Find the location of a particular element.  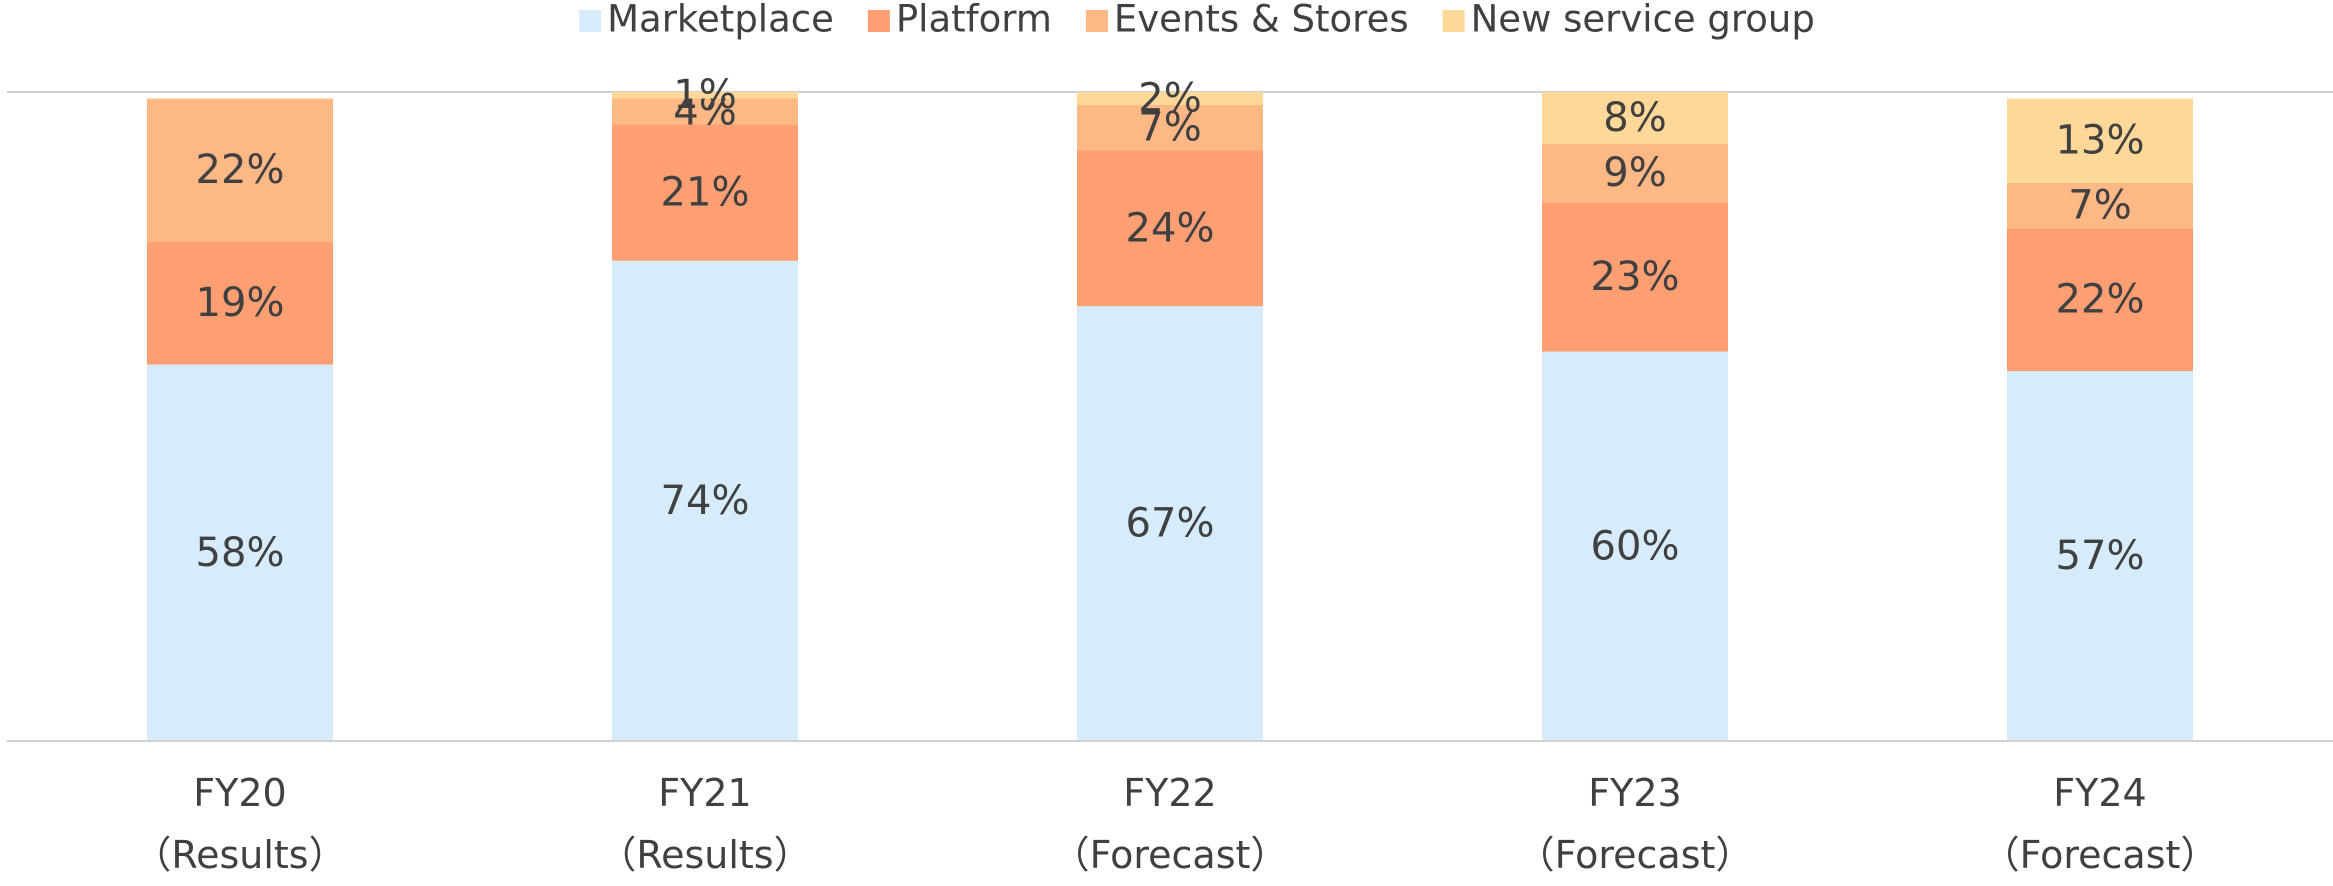

legend-text: New service group is located at coordinates (1643, 20).